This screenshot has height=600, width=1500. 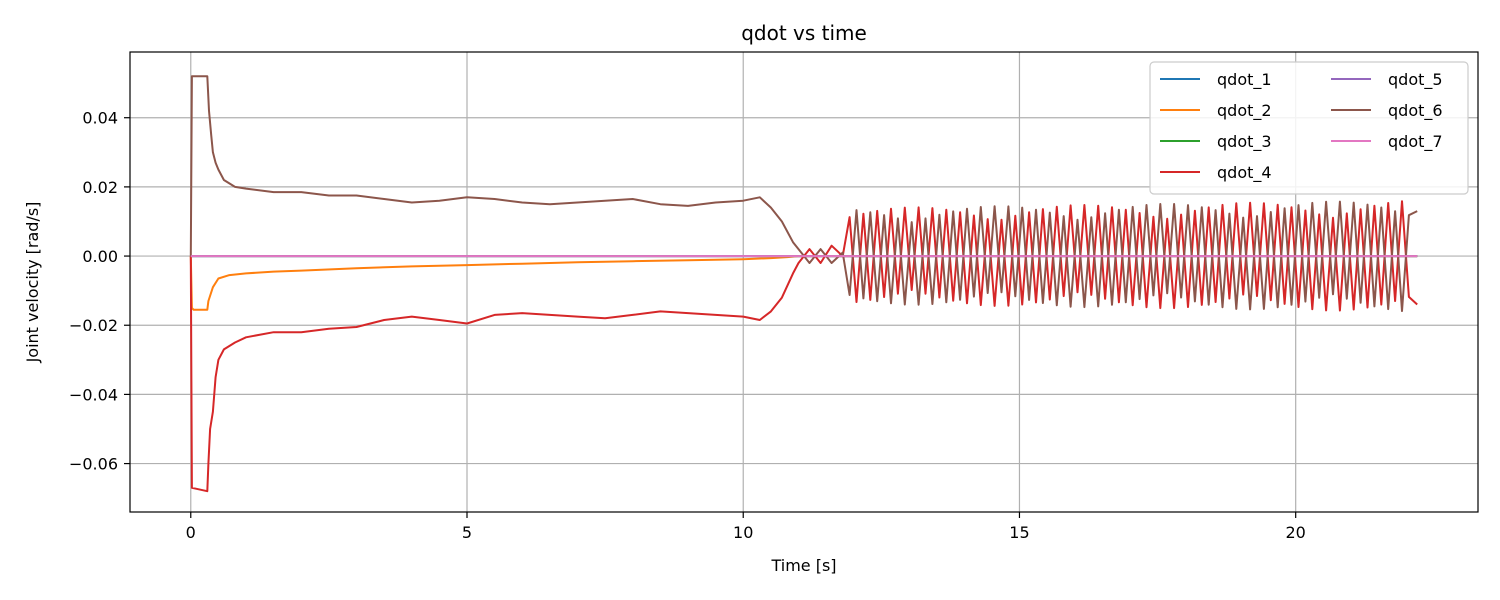 I want to click on legend-label: qdot_1, so click(x=1244, y=80).